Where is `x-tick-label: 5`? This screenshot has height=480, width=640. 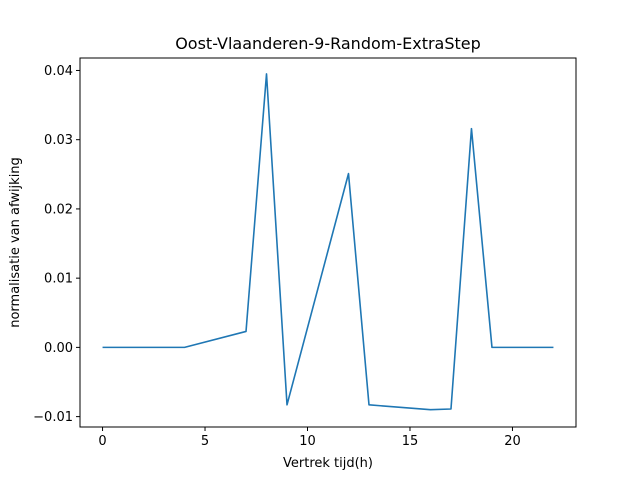 x-tick-label: 5 is located at coordinates (205, 441).